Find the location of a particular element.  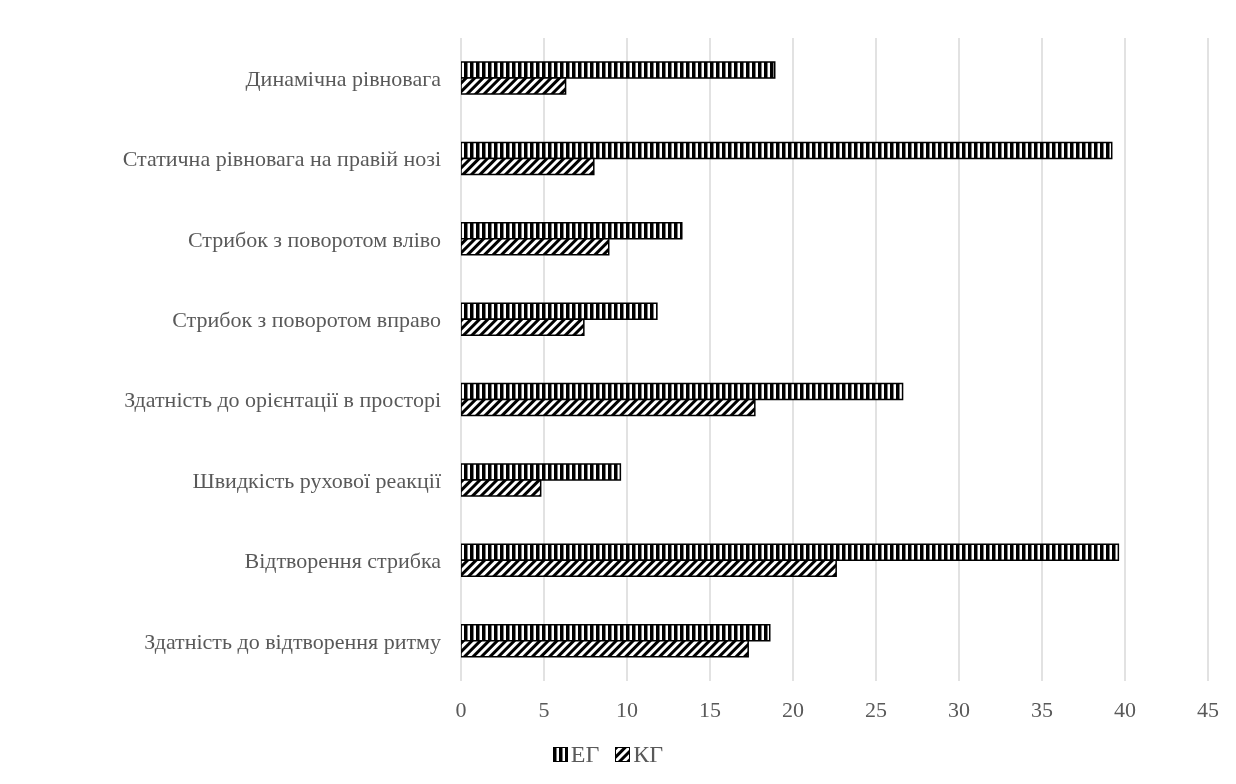

y-tick-label: Динамічна рівновага is located at coordinates (343, 78).